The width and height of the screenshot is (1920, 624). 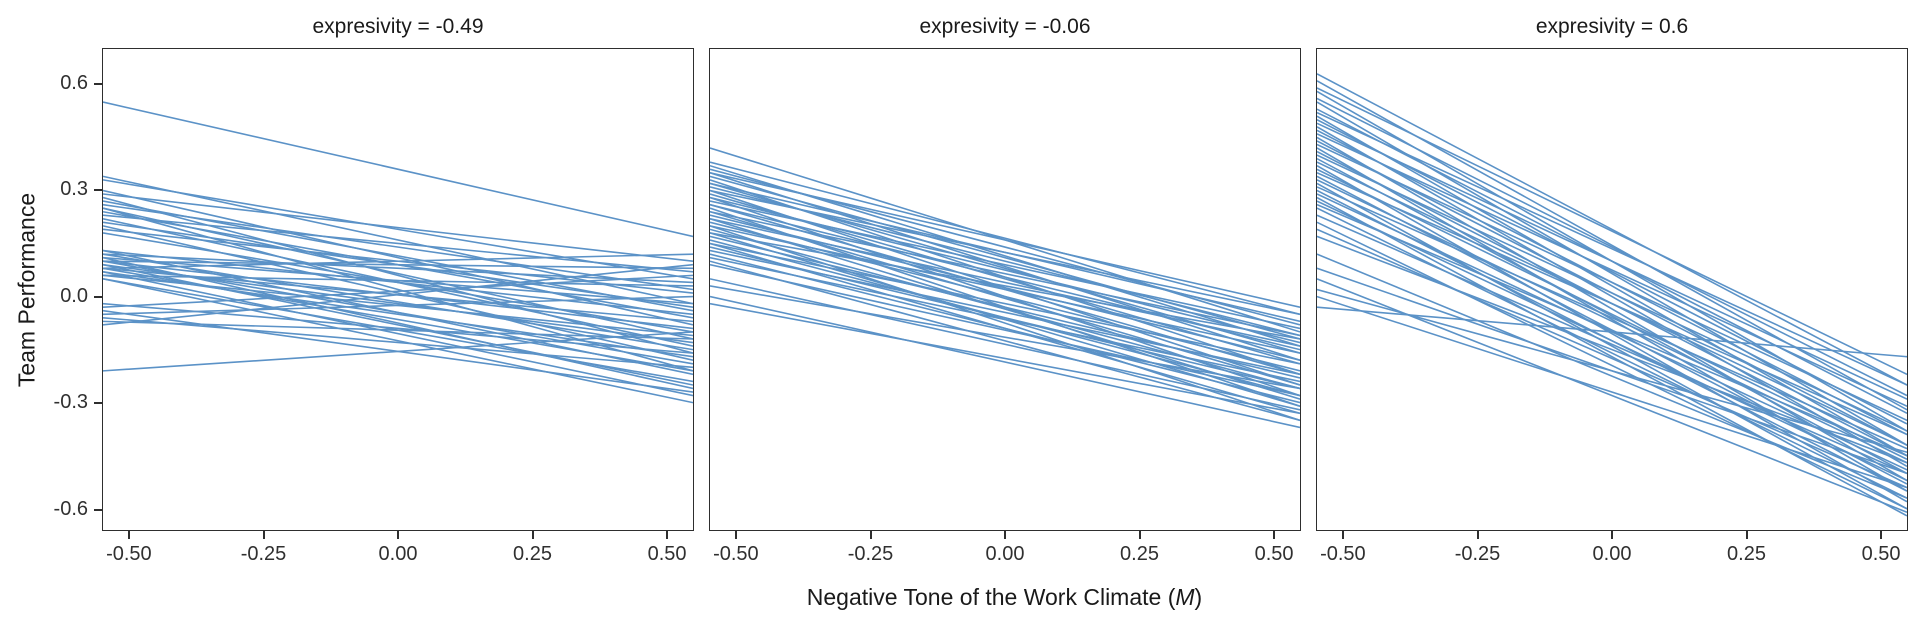 I want to click on facet-title-3: expresivity = 0.6, so click(x=1612, y=26).